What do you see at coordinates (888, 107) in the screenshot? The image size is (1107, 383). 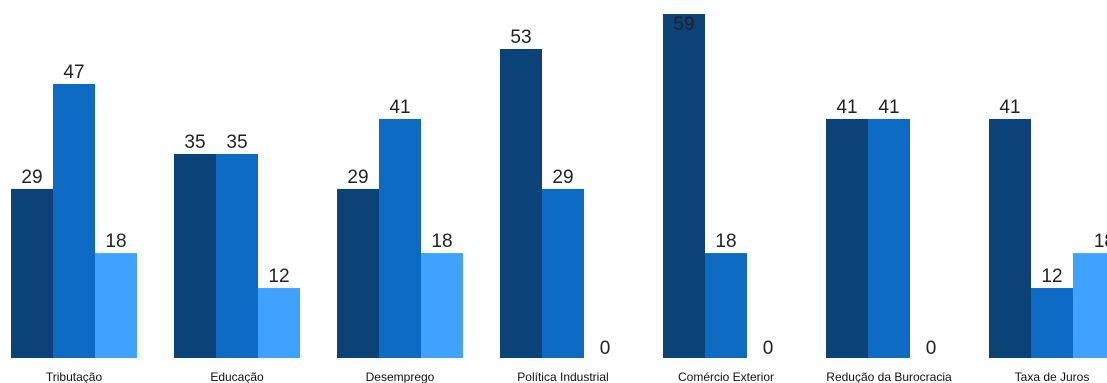 I see `value-label-6-series-2: 41` at bounding box center [888, 107].